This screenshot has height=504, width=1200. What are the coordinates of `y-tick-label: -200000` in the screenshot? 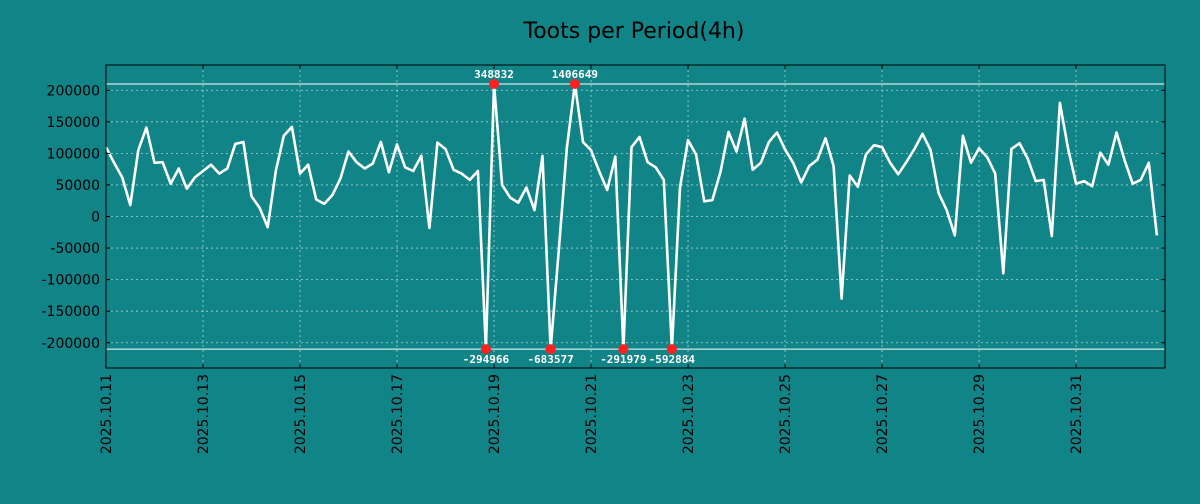 It's located at (71, 344).